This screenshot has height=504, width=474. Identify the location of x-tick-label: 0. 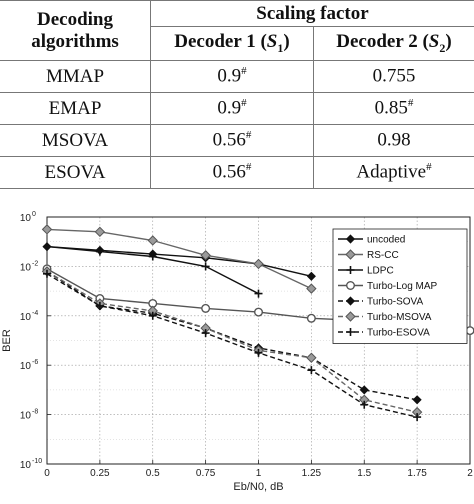
(47, 473).